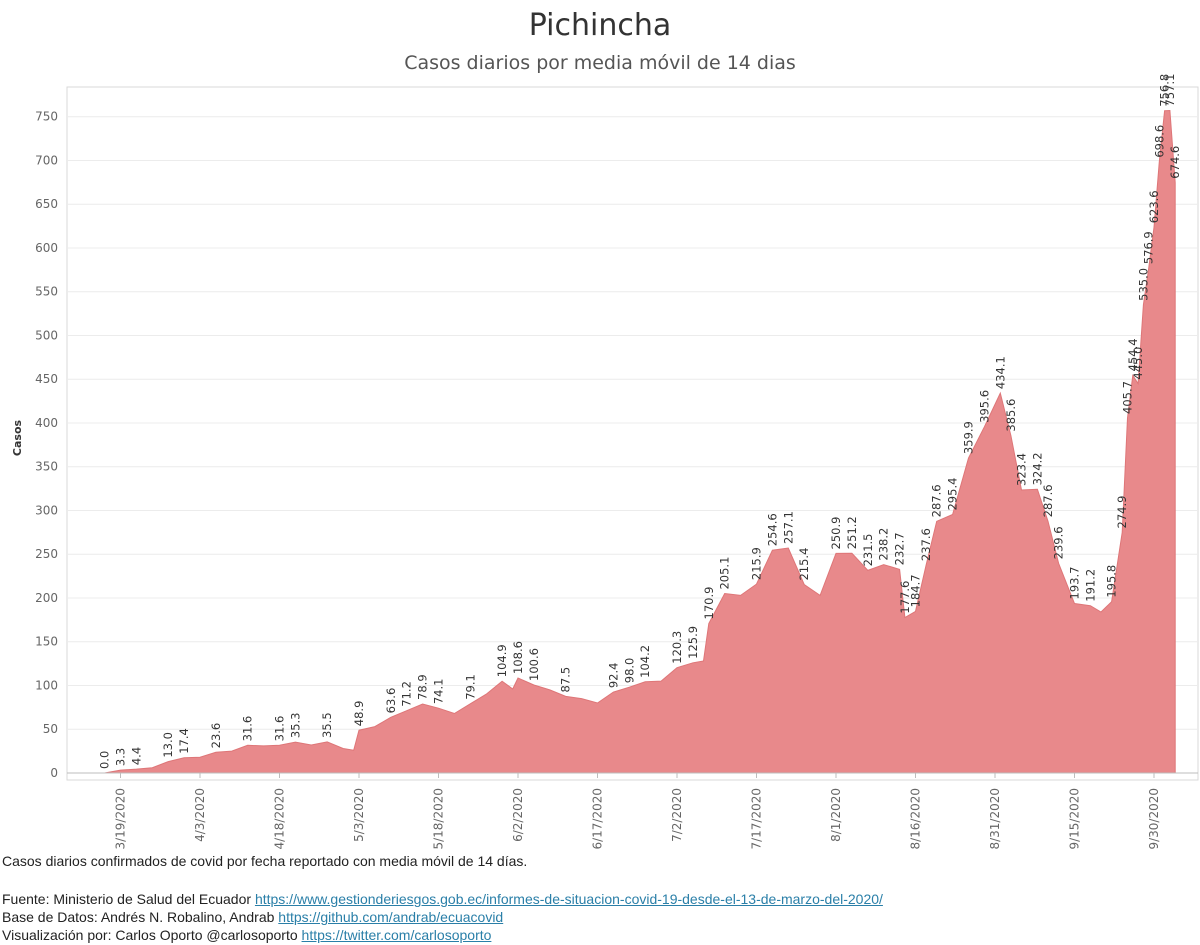  What do you see at coordinates (439, 819) in the screenshot?
I see `x-tick-label: 5/18/2020` at bounding box center [439, 819].